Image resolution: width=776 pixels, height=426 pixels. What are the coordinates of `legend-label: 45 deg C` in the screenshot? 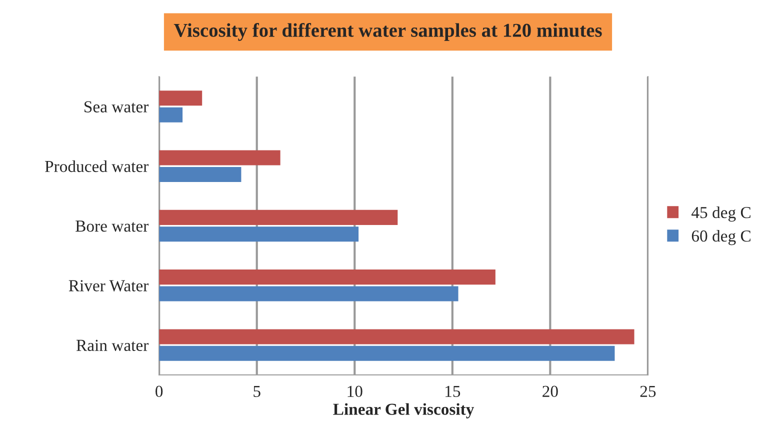 It's located at (721, 214).